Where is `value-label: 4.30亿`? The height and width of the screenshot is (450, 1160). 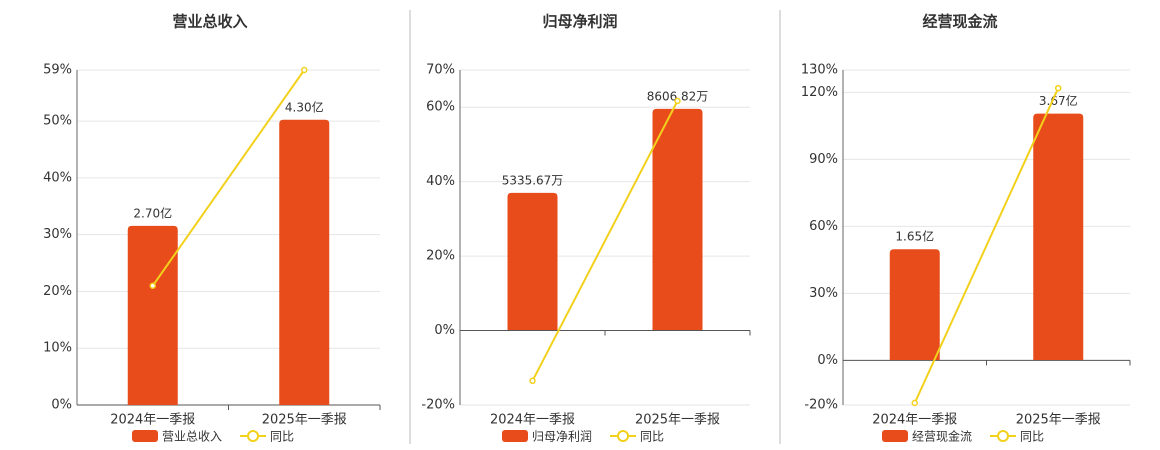
value-label: 4.30亿 is located at coordinates (304, 106).